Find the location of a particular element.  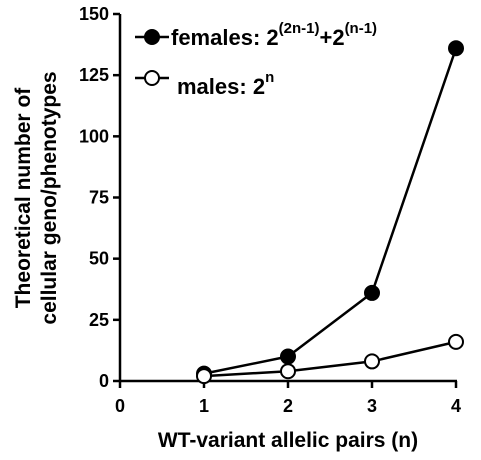

y-tick-label: 75 is located at coordinates (99, 198).